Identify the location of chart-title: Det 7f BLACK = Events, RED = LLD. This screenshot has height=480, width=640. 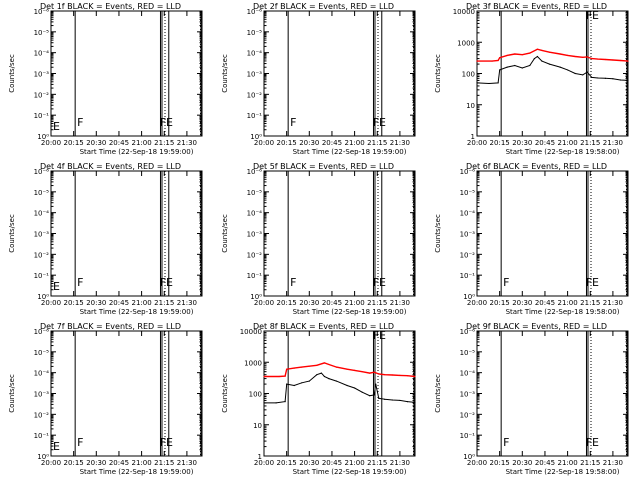
(110, 326).